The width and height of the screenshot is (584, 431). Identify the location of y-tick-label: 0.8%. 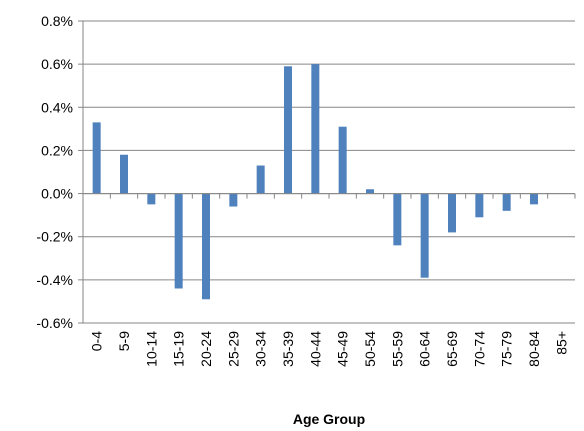
(57, 21).